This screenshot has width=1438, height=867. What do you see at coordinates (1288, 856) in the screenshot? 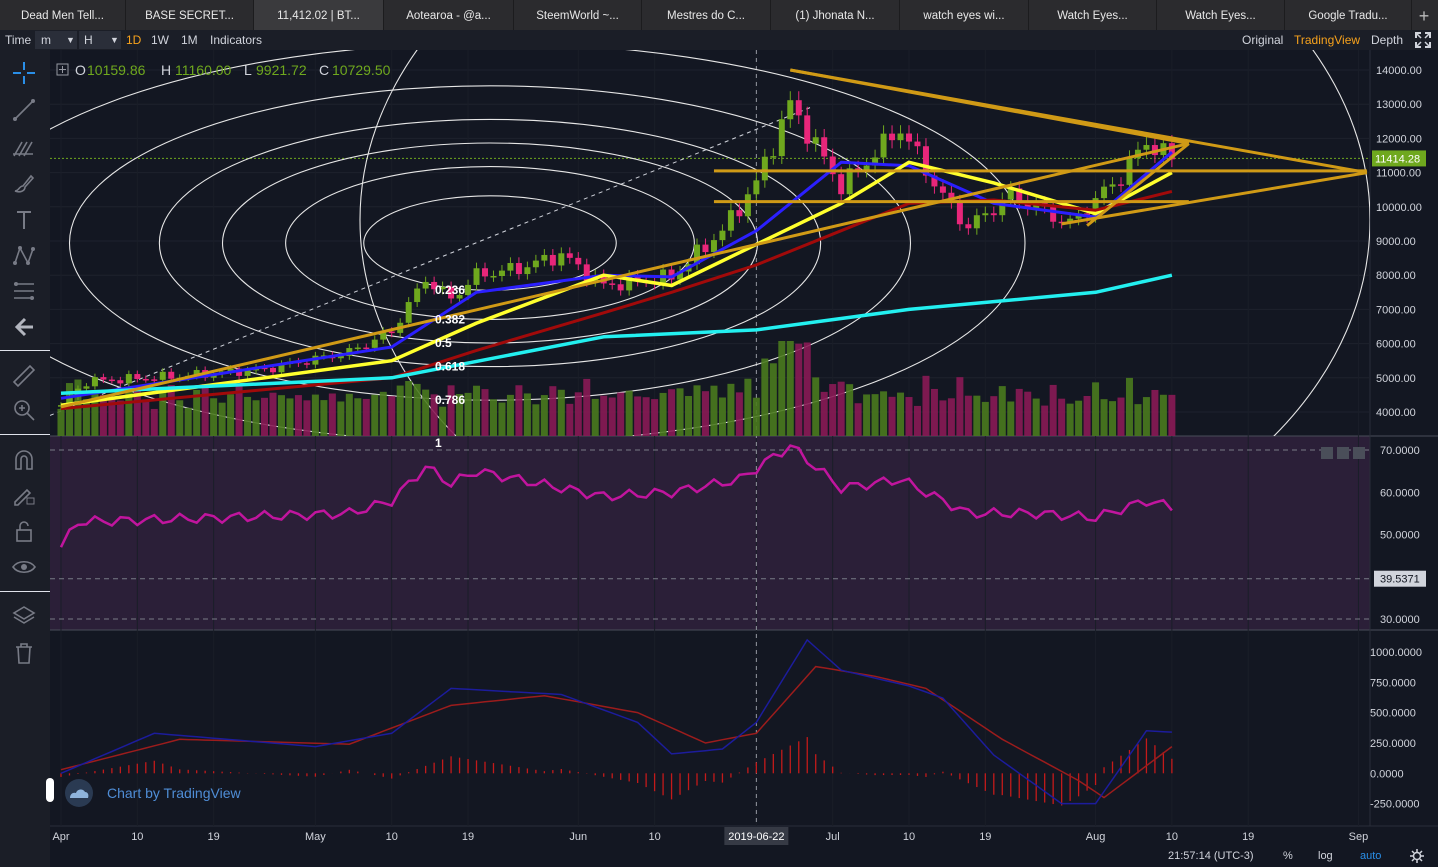
I see `percent-scale-button: %` at bounding box center [1288, 856].